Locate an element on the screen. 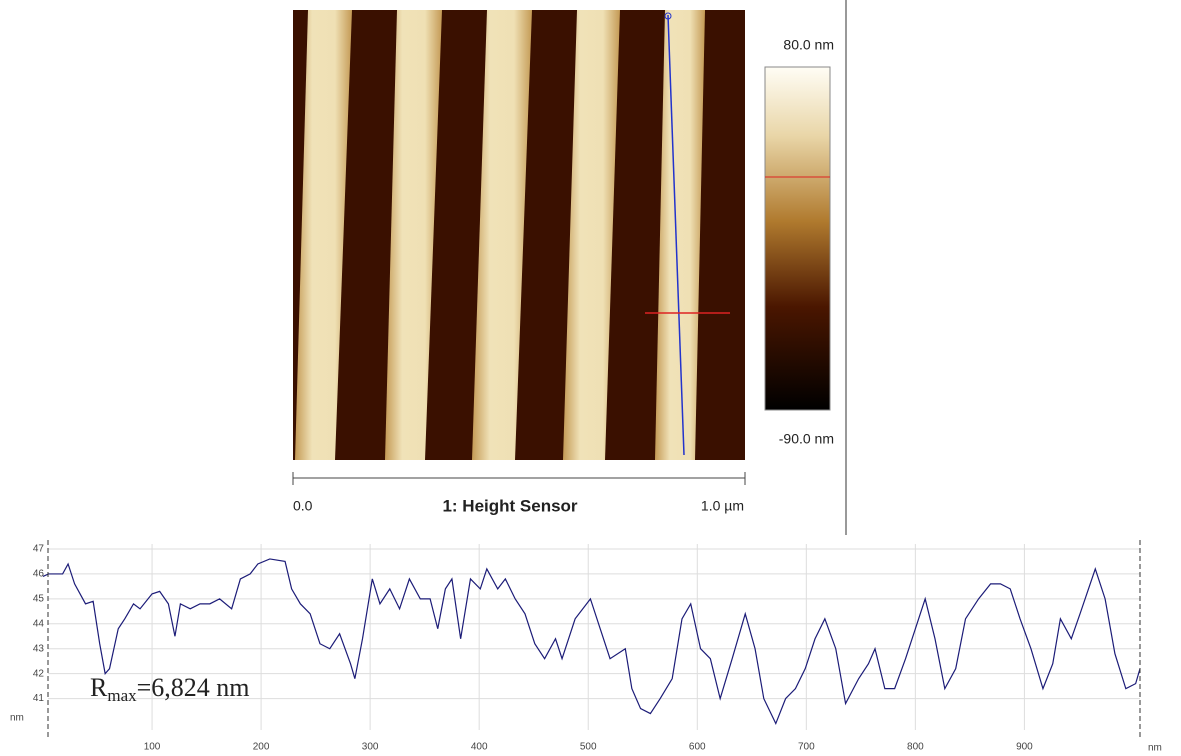 The height and width of the screenshot is (756, 1181). x-axis-label: nm is located at coordinates (1155, 748).